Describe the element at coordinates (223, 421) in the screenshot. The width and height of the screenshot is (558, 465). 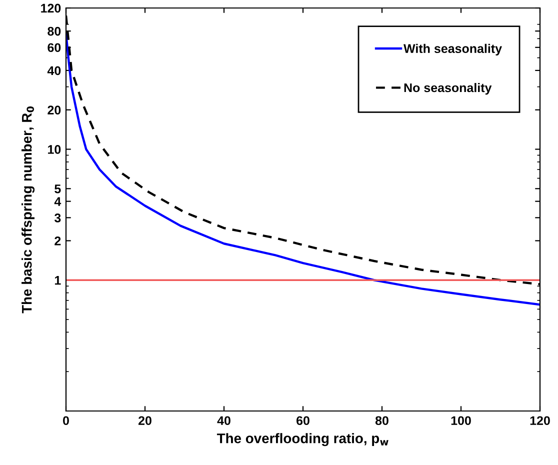
I see `x-tick-label: 40` at that location.